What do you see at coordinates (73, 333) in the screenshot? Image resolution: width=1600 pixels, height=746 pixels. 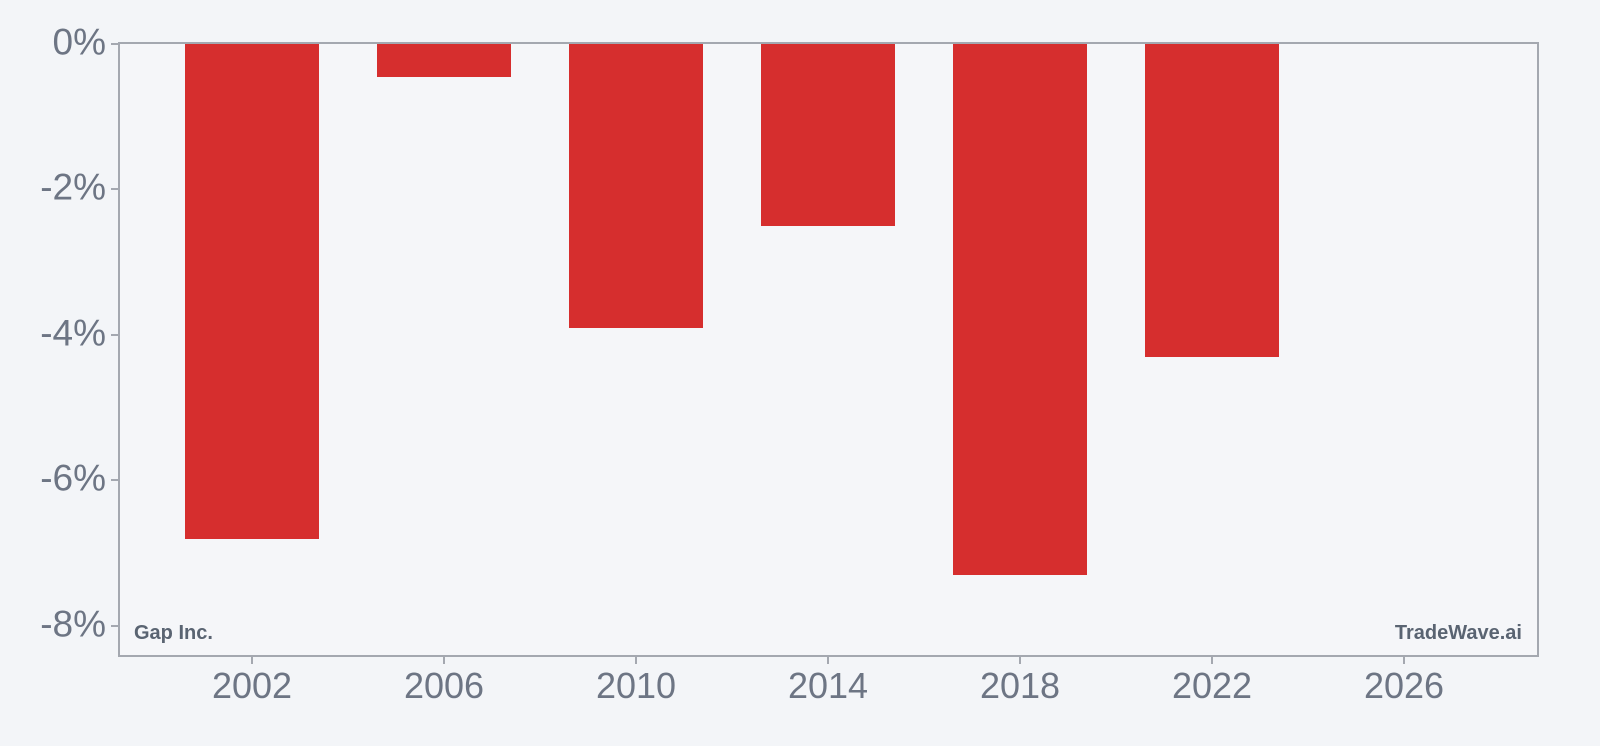 I see `y-axis-tick-label: -4%` at bounding box center [73, 333].